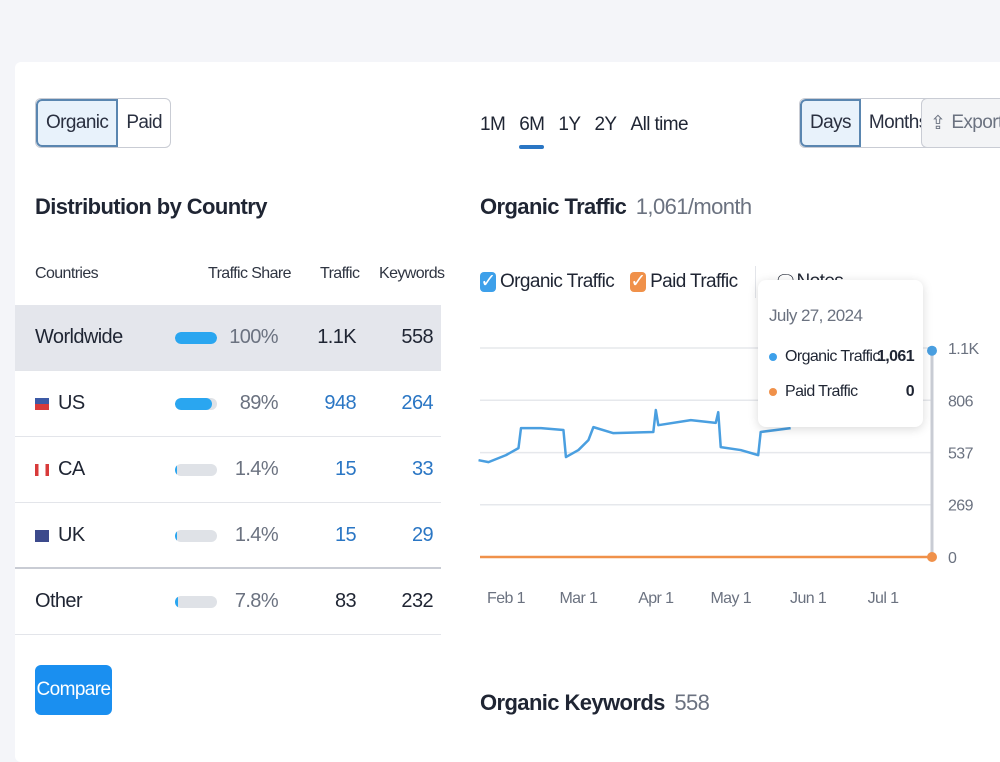 The width and height of the screenshot is (1000, 762). What do you see at coordinates (77, 123) in the screenshot?
I see `organic-toggle: Organic` at bounding box center [77, 123].